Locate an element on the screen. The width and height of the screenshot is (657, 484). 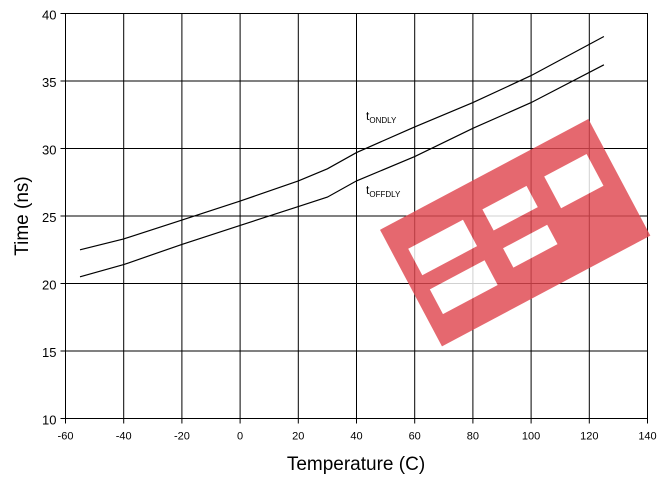
x-tick-label: 140 is located at coordinates (647, 437).